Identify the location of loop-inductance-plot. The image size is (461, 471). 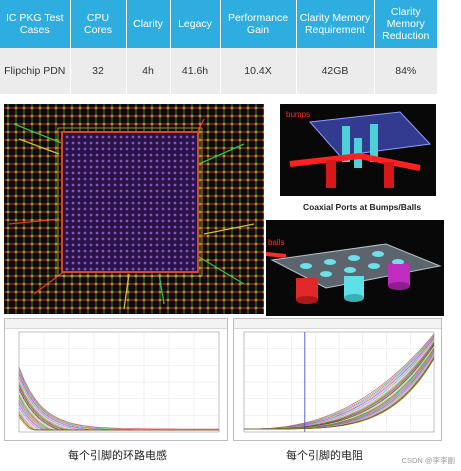
(119, 382).